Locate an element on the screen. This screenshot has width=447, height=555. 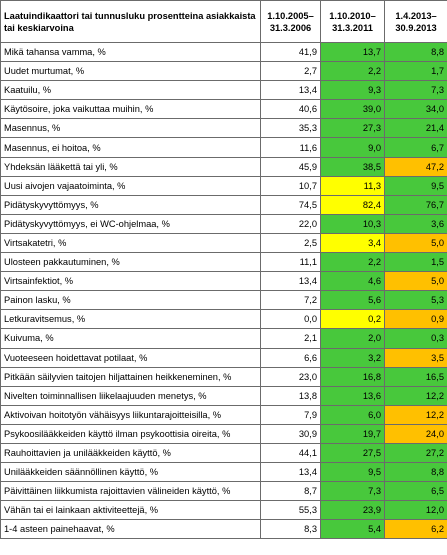
value-2010: 19,7 is located at coordinates (352, 433).